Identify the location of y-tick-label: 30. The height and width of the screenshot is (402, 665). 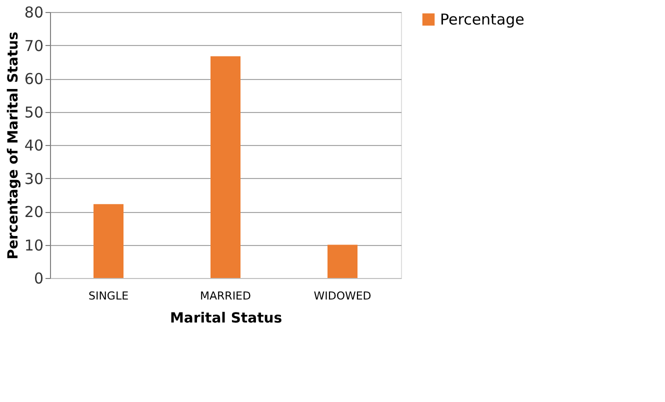
(34, 179).